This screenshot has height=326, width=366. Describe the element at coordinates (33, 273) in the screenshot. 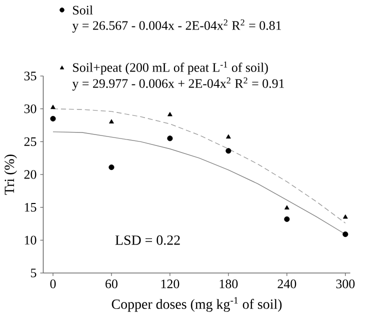

I see `y-tick-label: 5` at that location.